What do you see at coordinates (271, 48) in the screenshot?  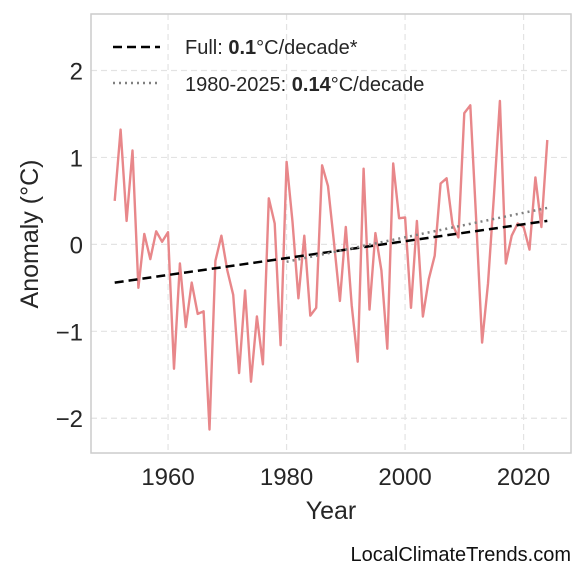 I see `legend-label-full: Full: 0.1°C/decade*` at bounding box center [271, 48].